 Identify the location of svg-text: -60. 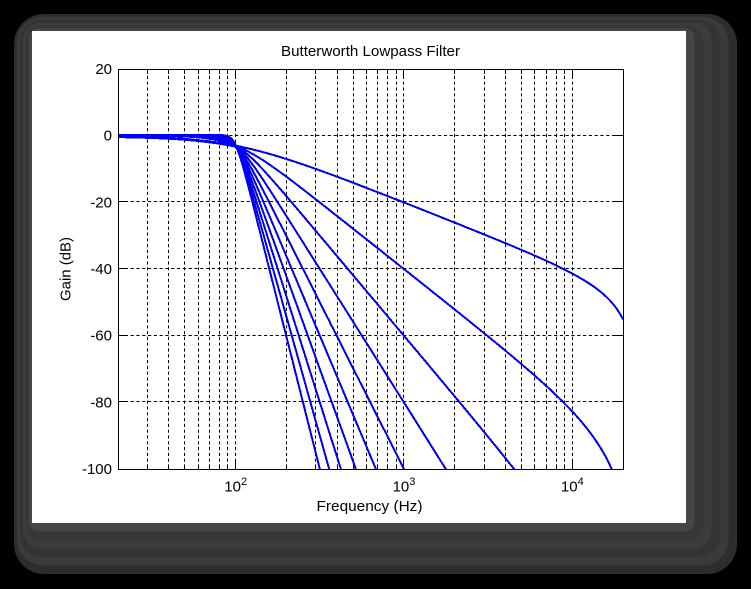
(101, 336).